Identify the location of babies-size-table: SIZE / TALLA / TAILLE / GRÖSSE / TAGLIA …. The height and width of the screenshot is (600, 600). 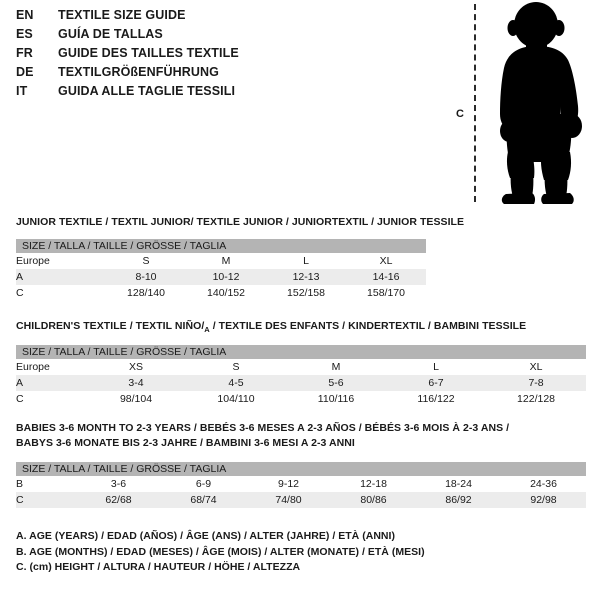
(301, 485).